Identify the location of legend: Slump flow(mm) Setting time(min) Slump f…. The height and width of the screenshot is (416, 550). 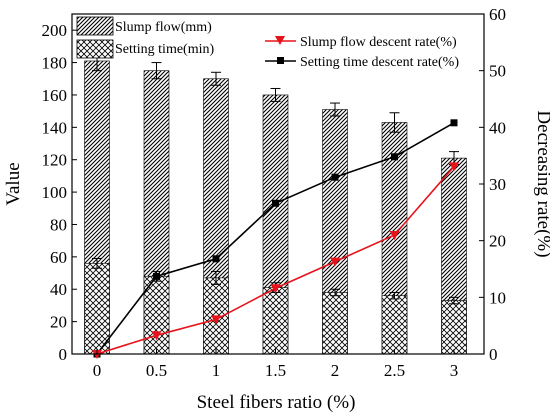
(267, 43).